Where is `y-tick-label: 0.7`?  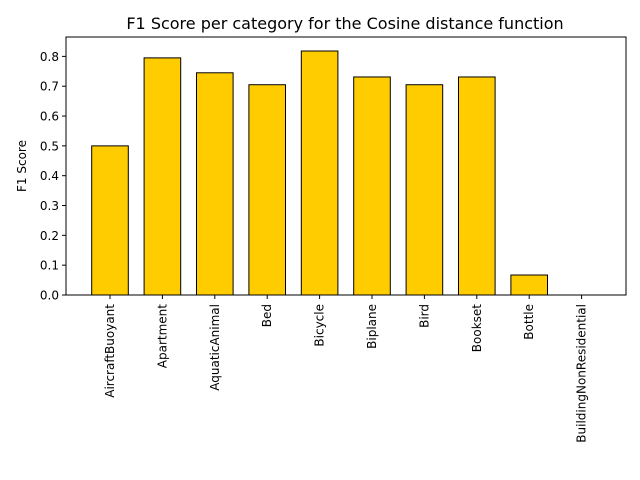
y-tick-label: 0.7 is located at coordinates (49, 87).